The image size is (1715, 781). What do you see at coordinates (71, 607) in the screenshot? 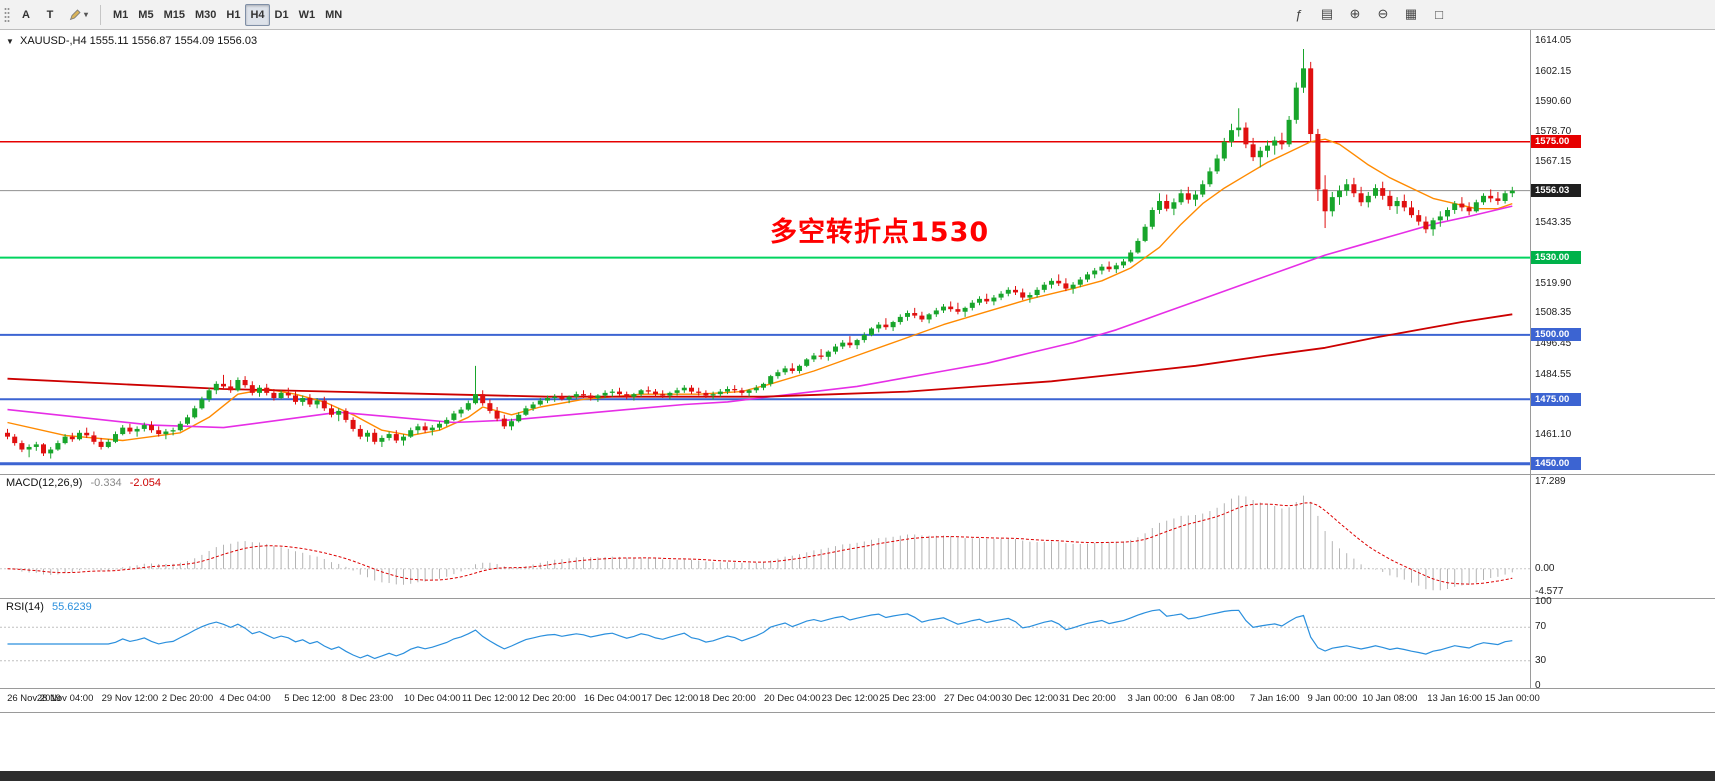
I see `rsi-value: 55.6239` at bounding box center [71, 607].